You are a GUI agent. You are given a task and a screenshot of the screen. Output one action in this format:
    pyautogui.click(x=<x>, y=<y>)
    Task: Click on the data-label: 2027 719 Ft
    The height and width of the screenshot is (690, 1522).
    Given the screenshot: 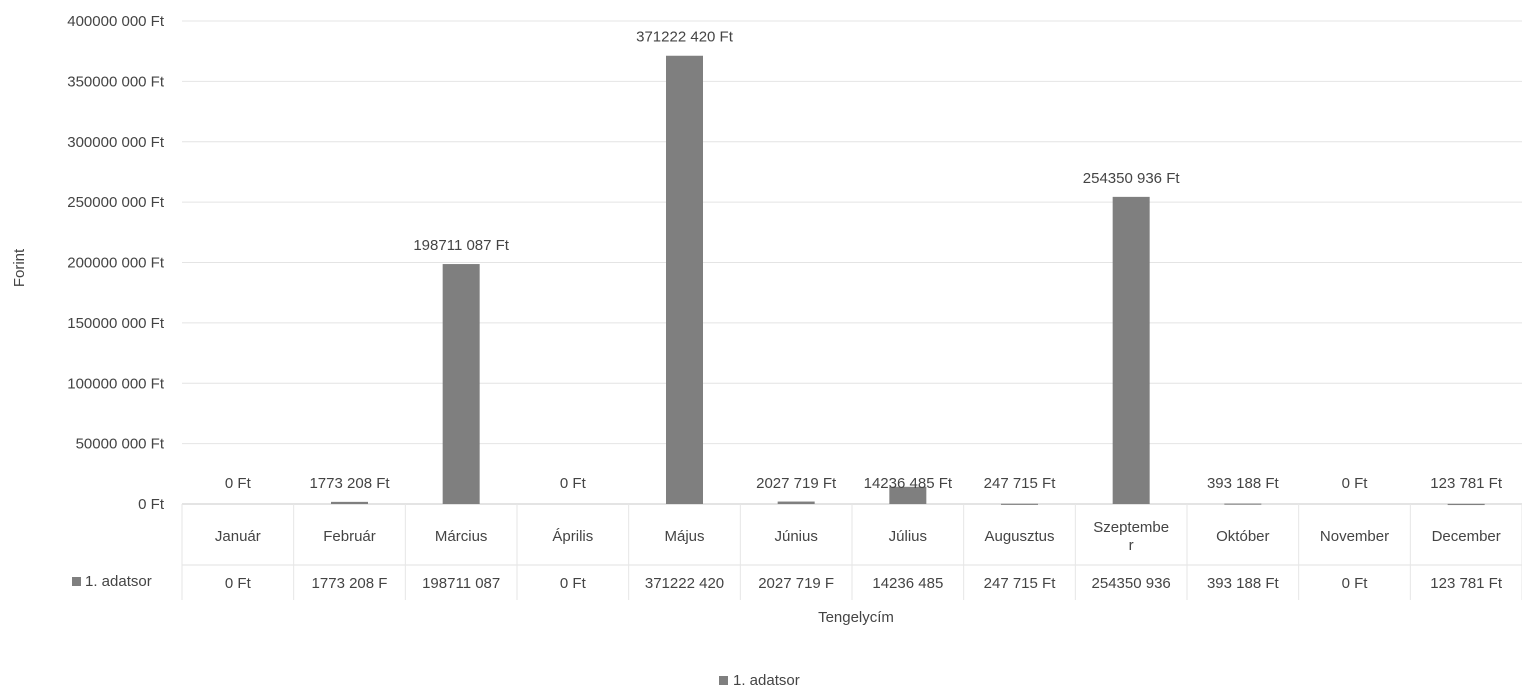 What is the action you would take?
    pyautogui.click(x=796, y=483)
    